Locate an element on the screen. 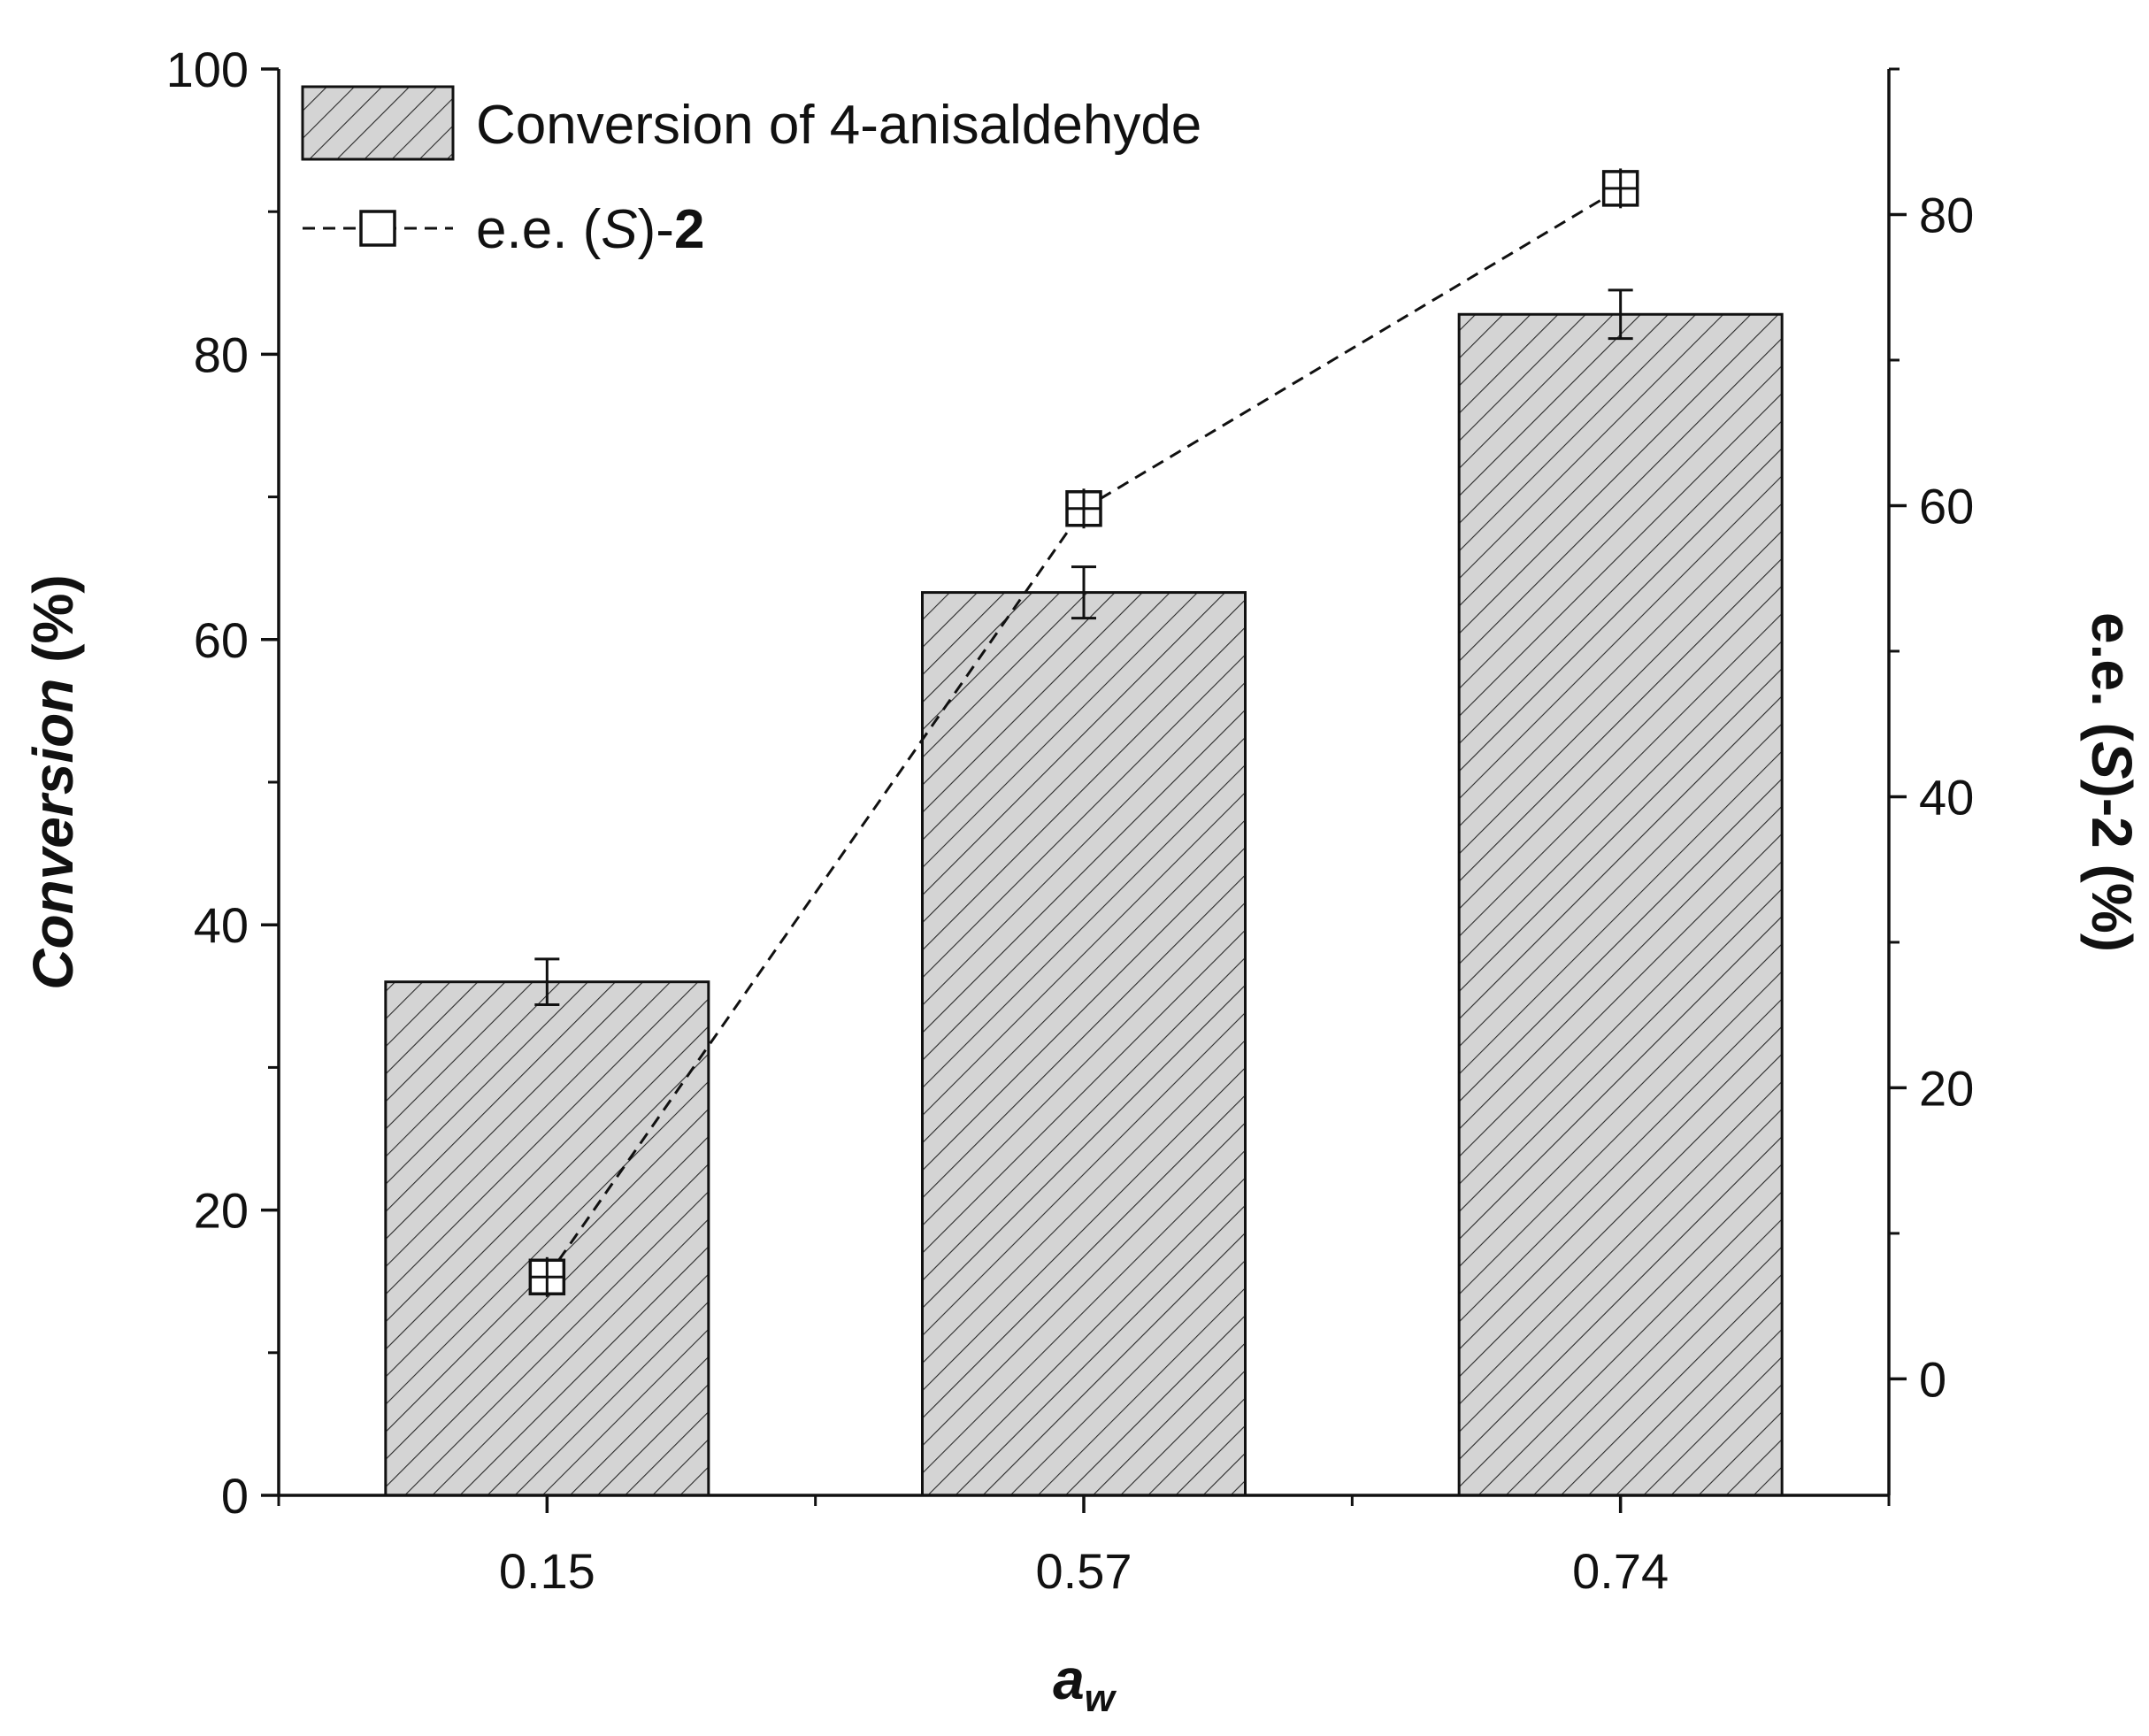 The image size is (2149, 1736). ee-point-0.15 is located at coordinates (547, 1276).